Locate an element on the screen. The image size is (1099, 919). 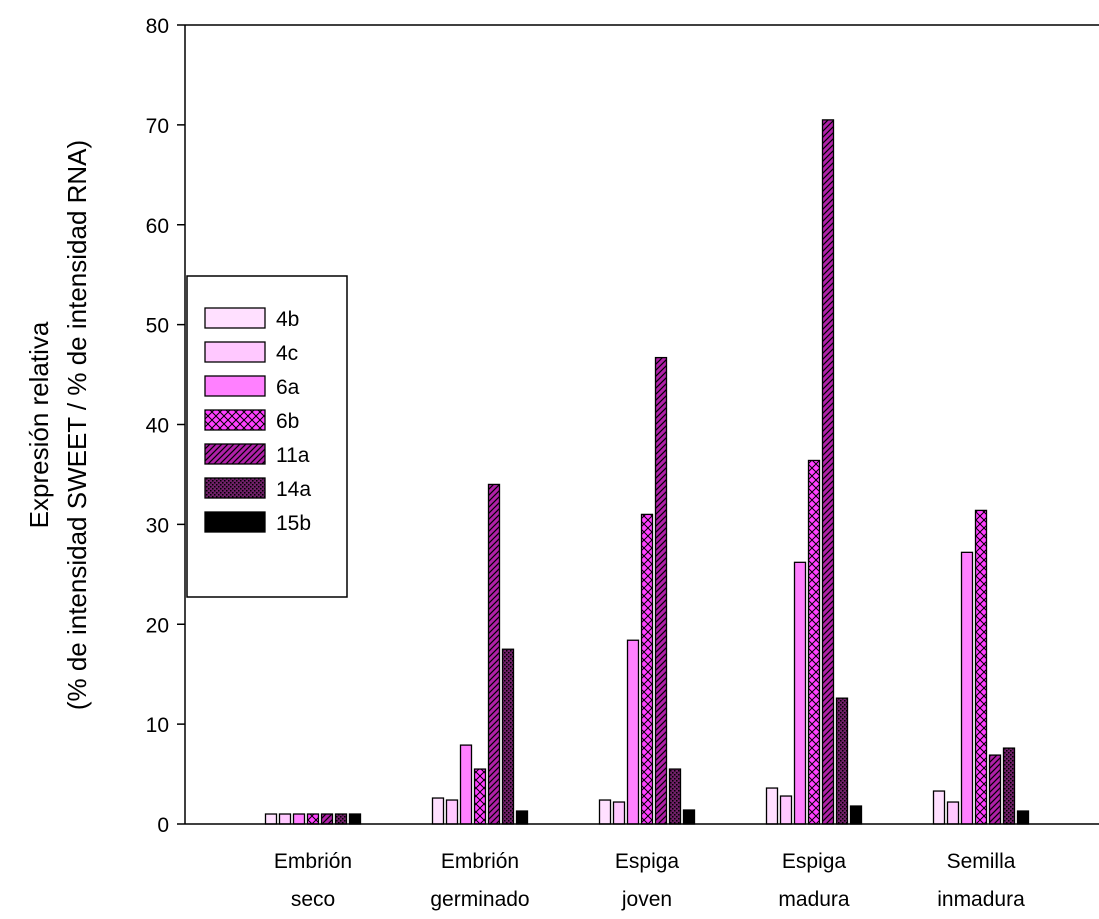
legend-label-15b: 15b is located at coordinates (293, 523).